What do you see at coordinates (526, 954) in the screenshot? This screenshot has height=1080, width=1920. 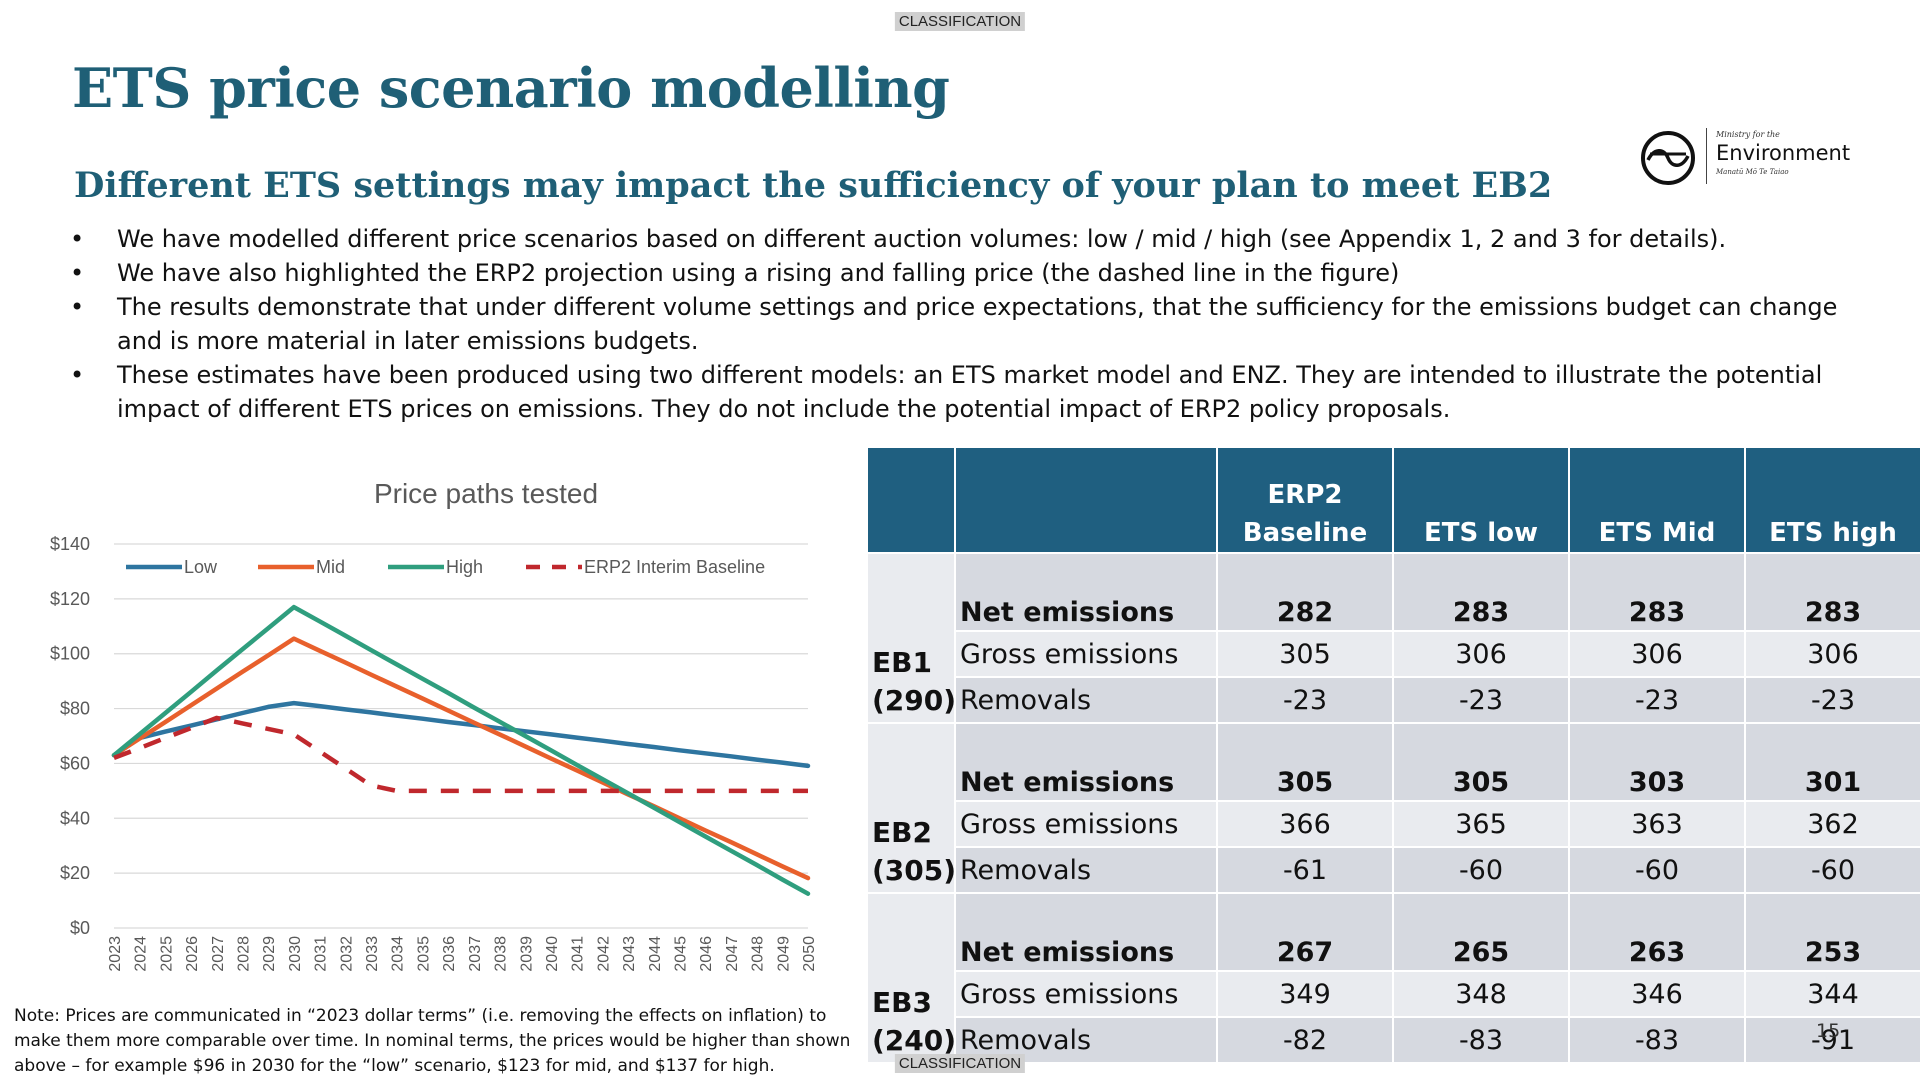 I see `x-tick-label: 2039` at bounding box center [526, 954].